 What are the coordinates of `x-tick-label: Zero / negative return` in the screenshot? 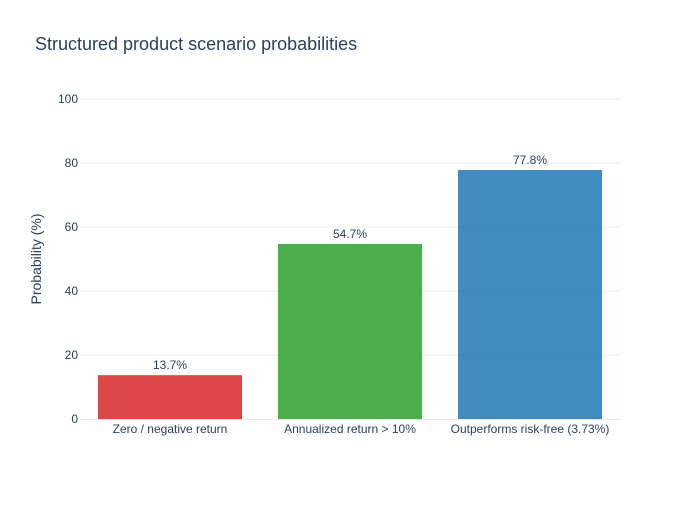 It's located at (170, 429).